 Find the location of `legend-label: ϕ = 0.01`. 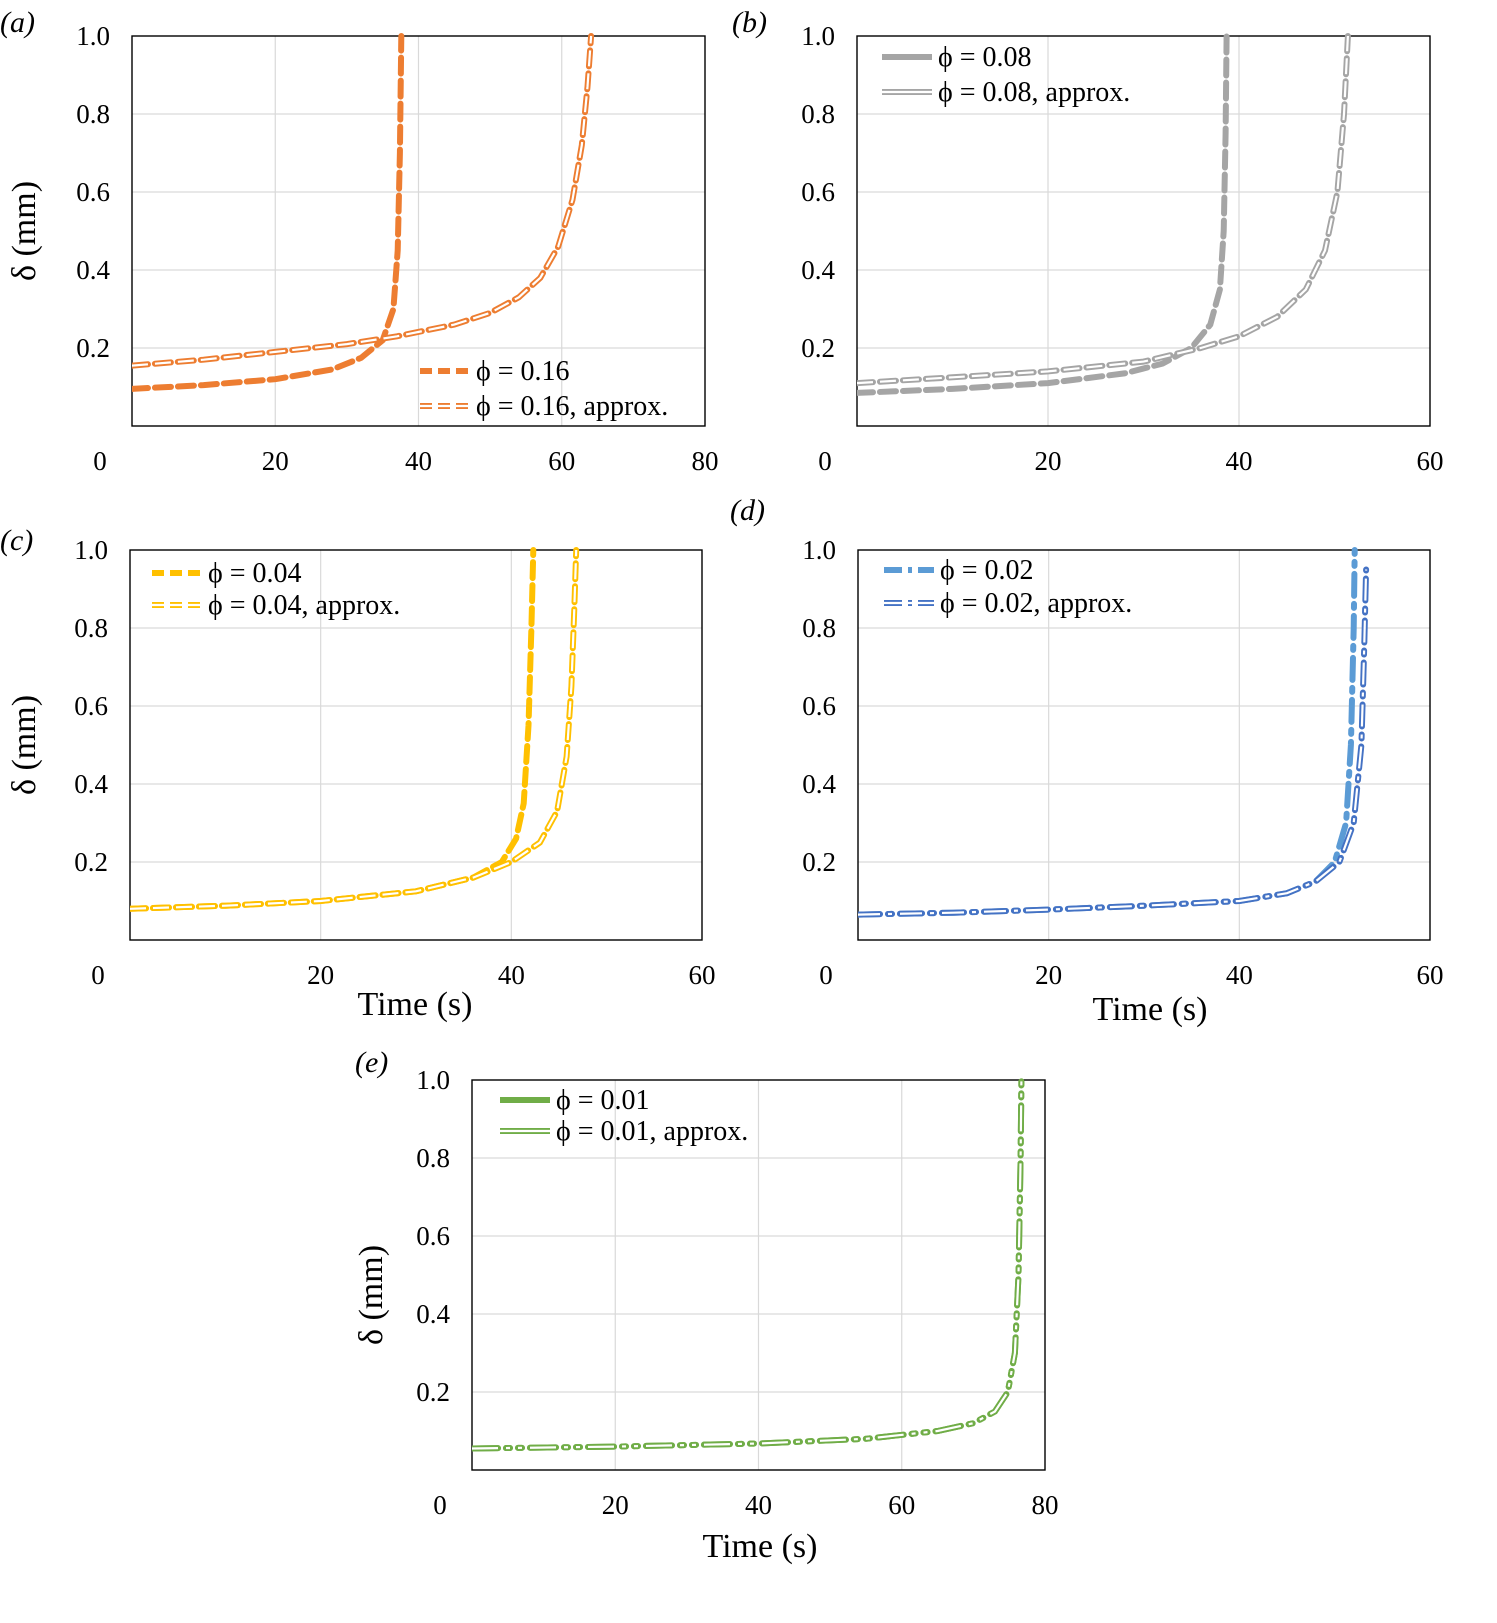

legend-label: ϕ = 0.01 is located at coordinates (603, 1100).